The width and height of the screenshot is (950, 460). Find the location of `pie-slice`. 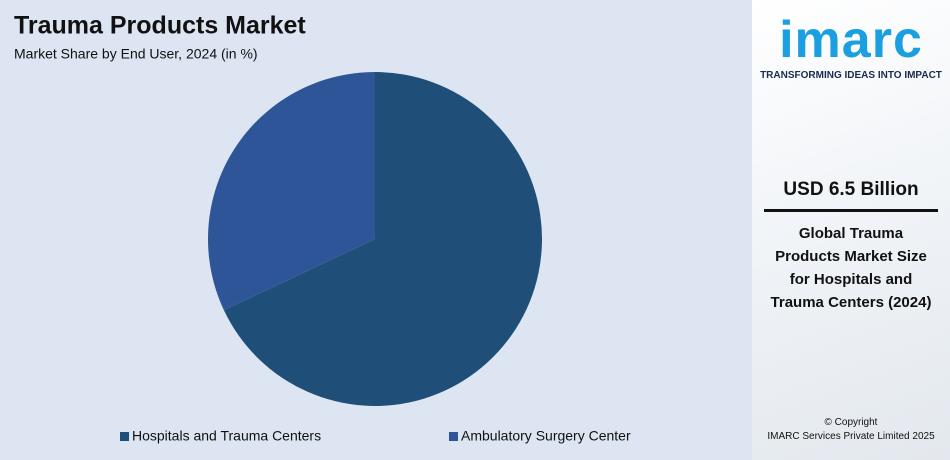

pie-slice is located at coordinates (291, 191).